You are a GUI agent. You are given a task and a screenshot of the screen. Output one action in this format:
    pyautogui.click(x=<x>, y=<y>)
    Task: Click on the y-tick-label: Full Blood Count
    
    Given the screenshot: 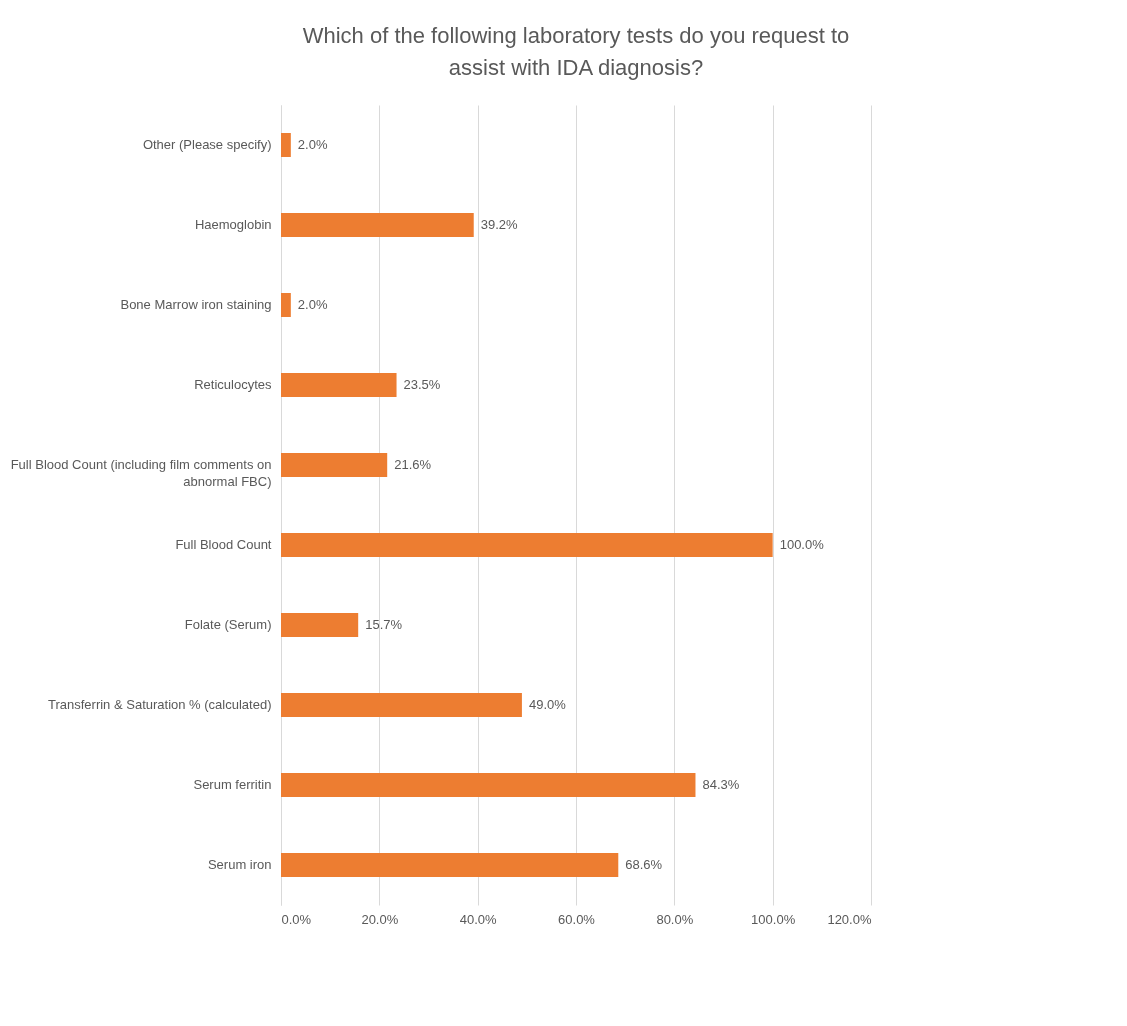 What is the action you would take?
    pyautogui.click(x=223, y=544)
    